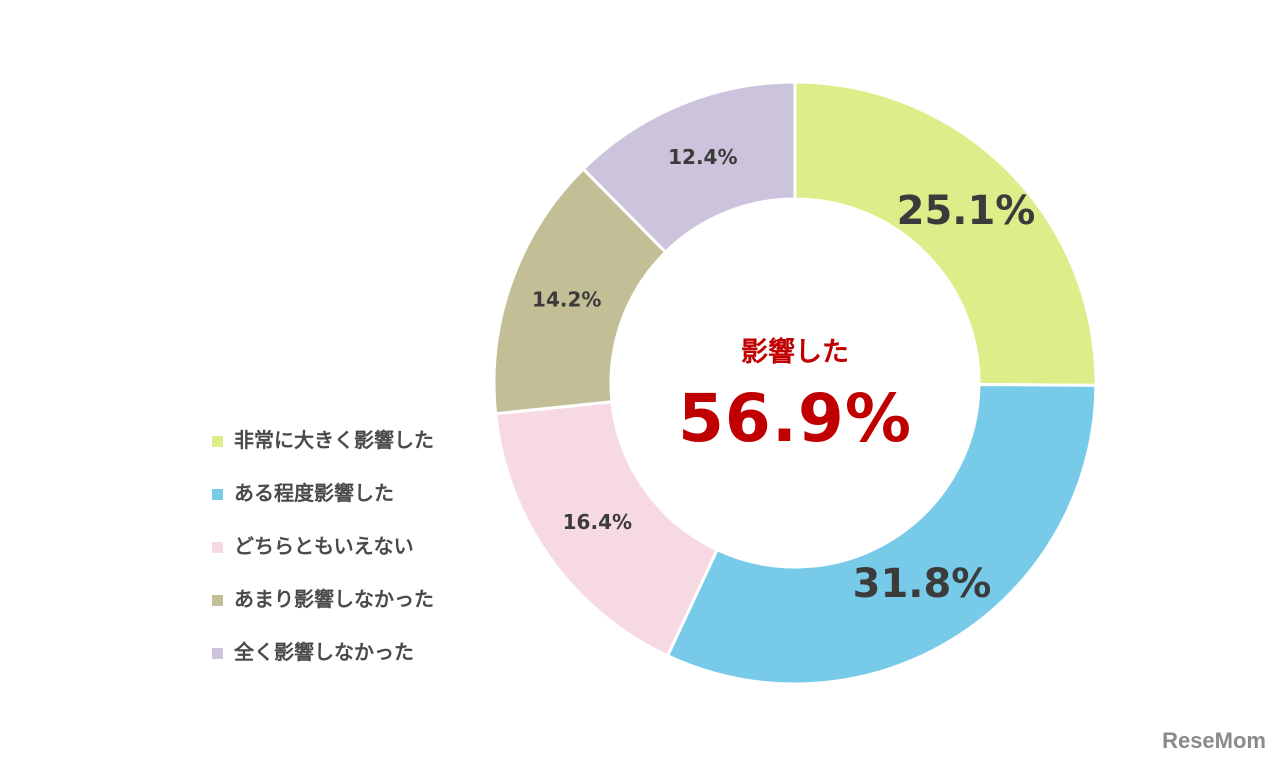 Image resolution: width=1280 pixels, height=768 pixels. I want to click on legend-item: ある程度影響した, so click(323, 491).